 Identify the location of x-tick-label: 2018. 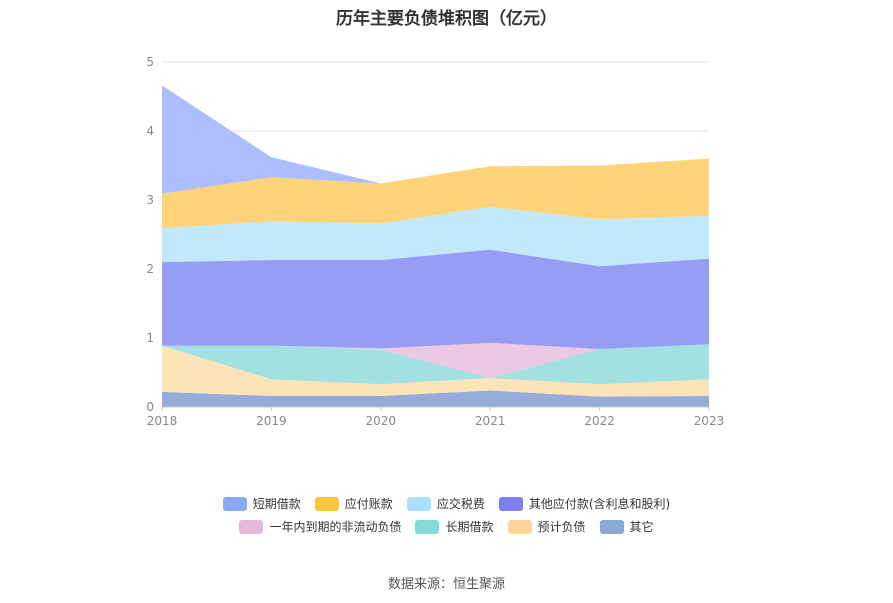
(162, 421).